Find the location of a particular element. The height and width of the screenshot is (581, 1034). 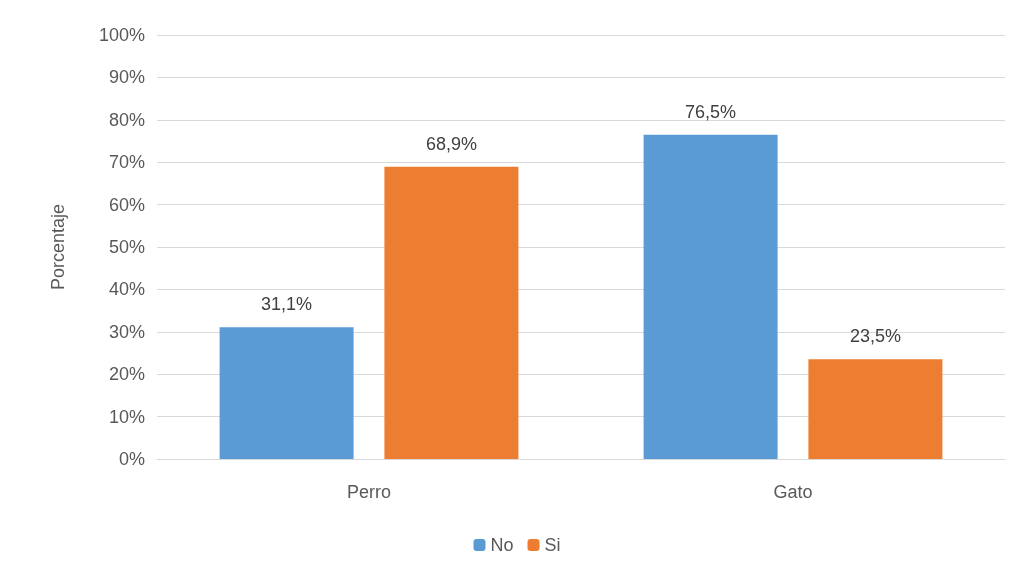

y-tick-label: 10% is located at coordinates (126, 416).